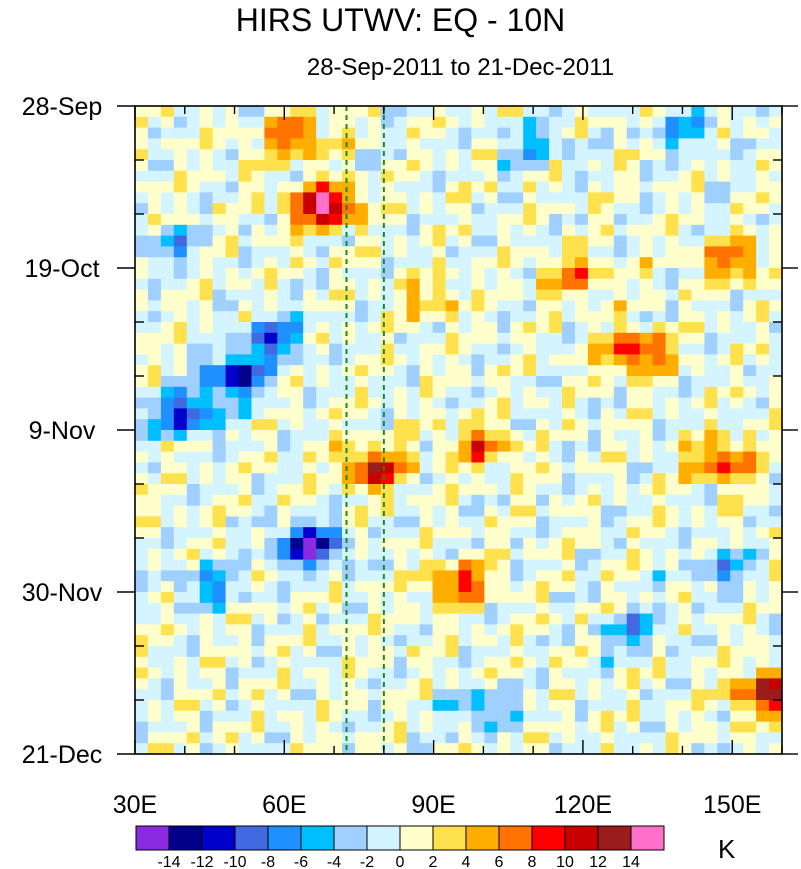  What do you see at coordinates (433, 861) in the screenshot?
I see `colorbar-level-label: 2` at bounding box center [433, 861].